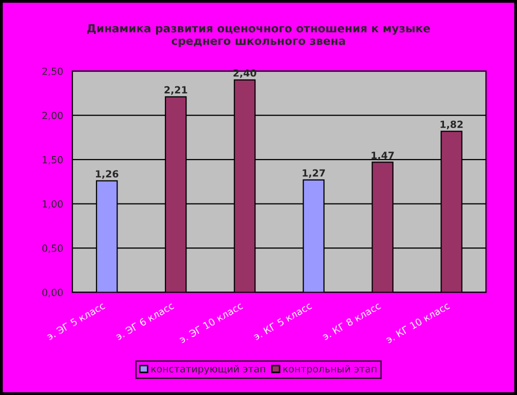 This screenshot has width=517, height=395. Describe the element at coordinates (52, 293) in the screenshot. I see `y-tick-label: 0,00` at that location.